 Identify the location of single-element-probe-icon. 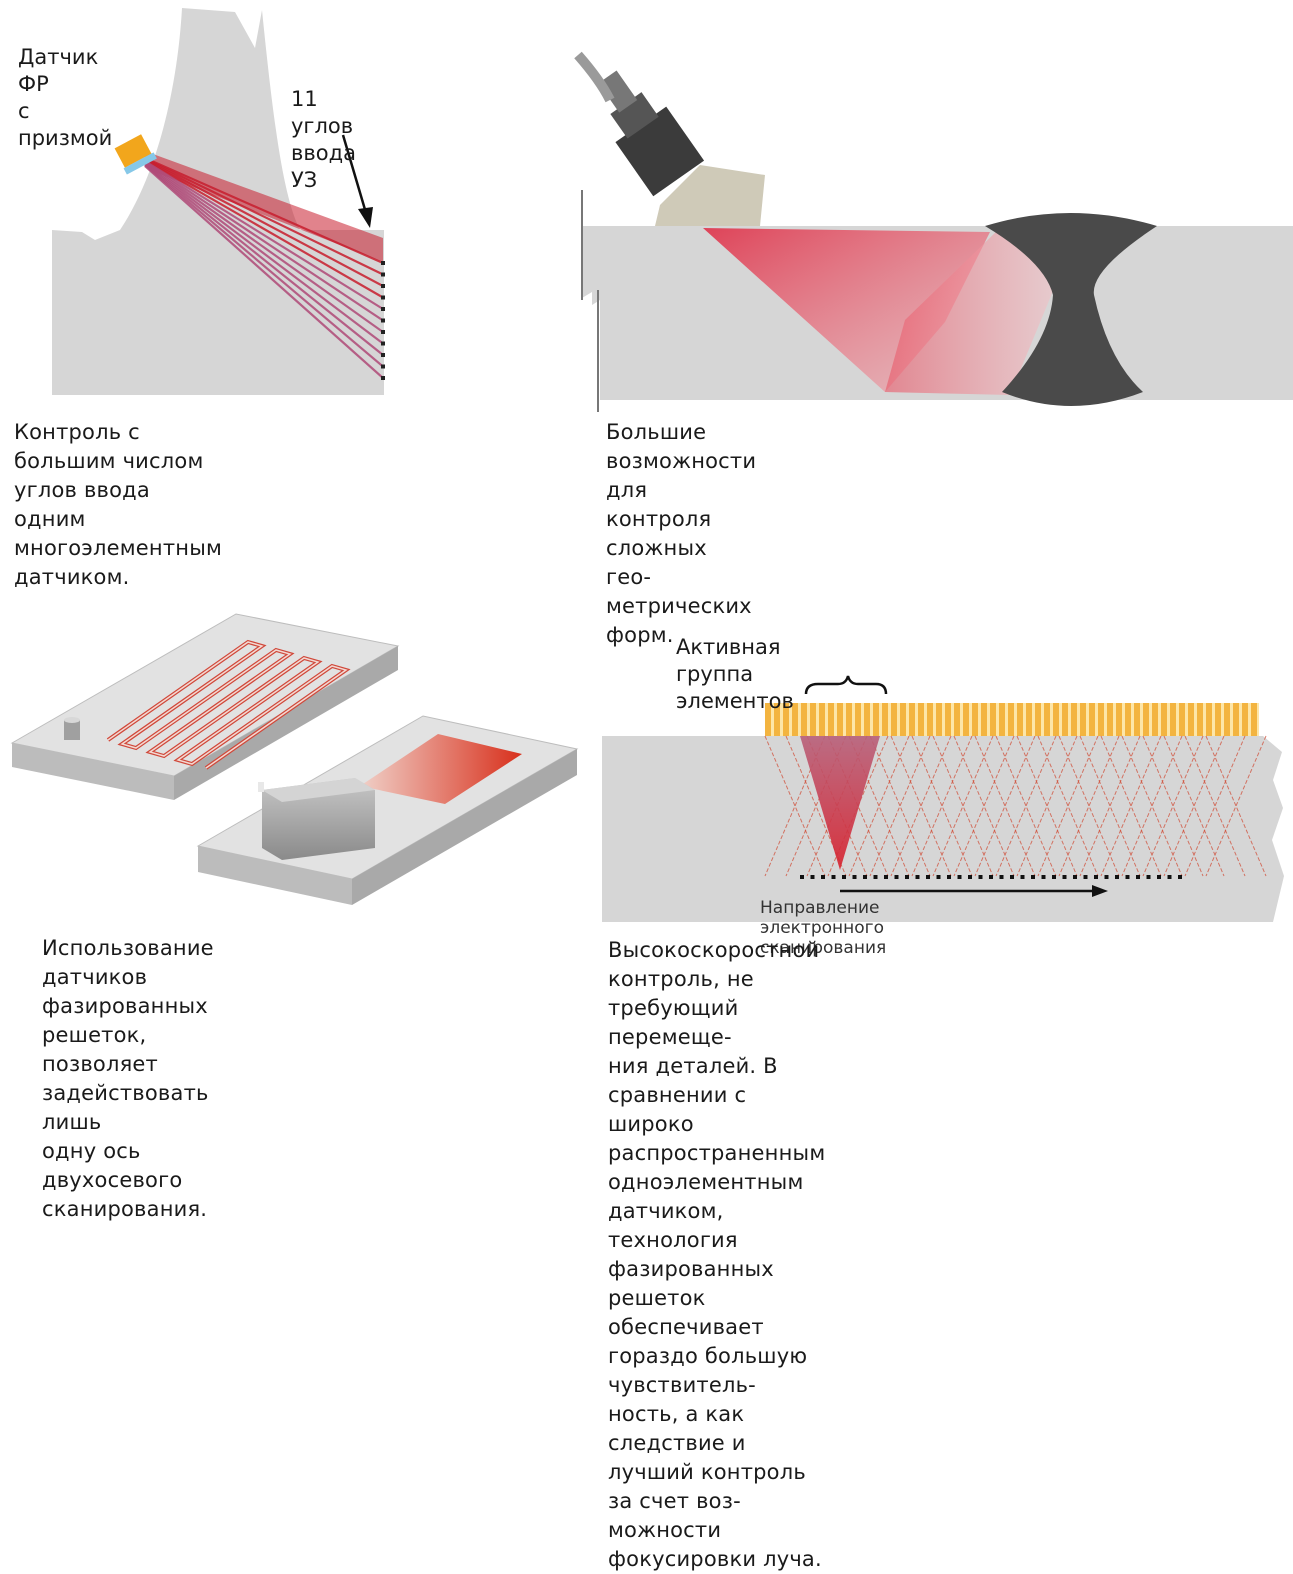
(72, 728).